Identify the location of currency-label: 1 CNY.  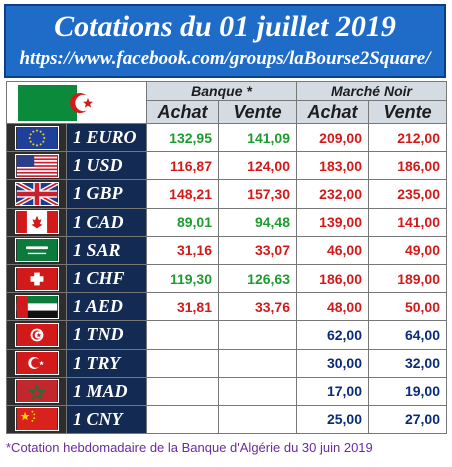
(106, 419).